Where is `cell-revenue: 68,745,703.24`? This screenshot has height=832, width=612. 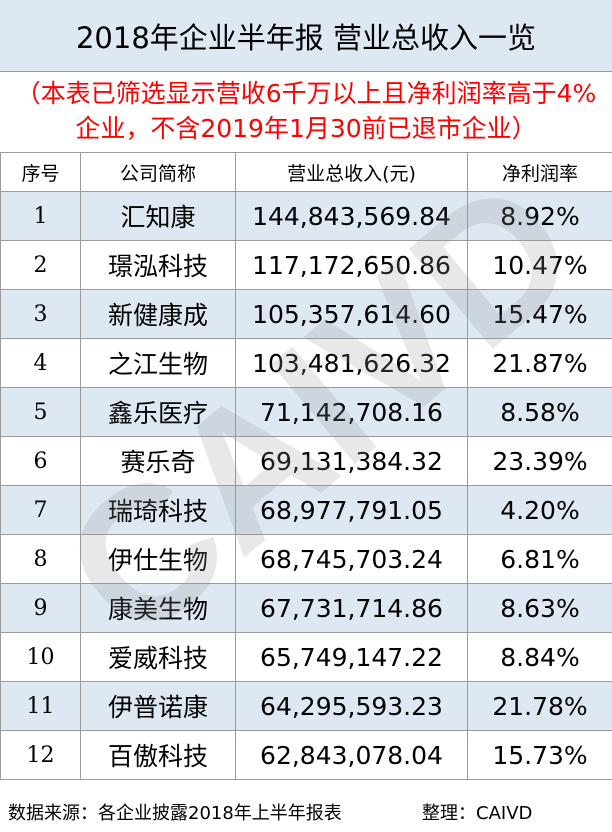 cell-revenue: 68,745,703.24 is located at coordinates (351, 559).